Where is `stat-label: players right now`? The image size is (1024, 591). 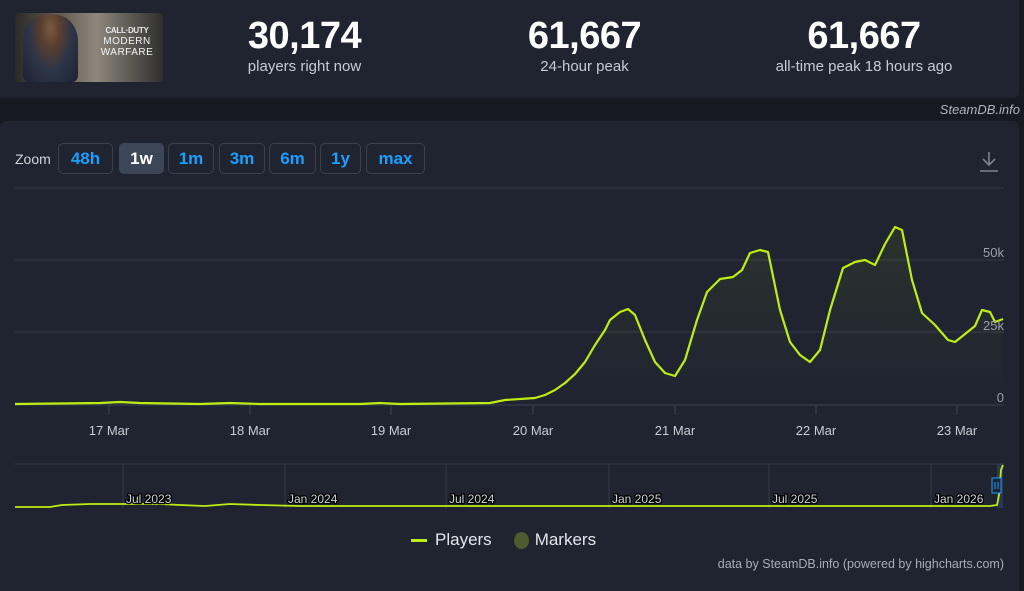
stat-label: players right now is located at coordinates (304, 66).